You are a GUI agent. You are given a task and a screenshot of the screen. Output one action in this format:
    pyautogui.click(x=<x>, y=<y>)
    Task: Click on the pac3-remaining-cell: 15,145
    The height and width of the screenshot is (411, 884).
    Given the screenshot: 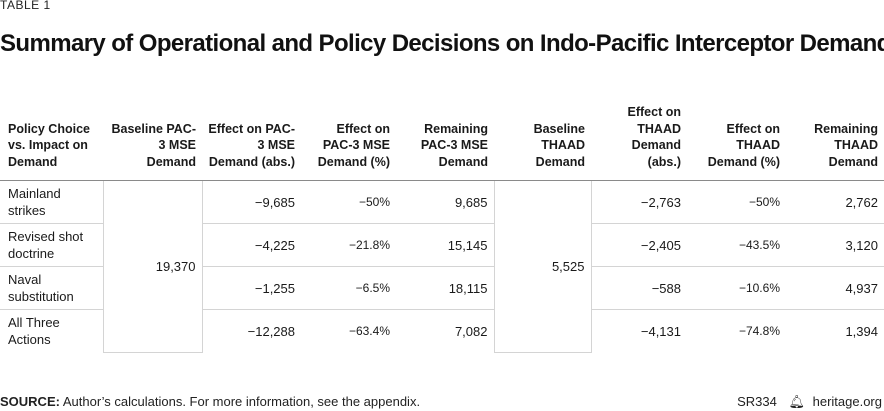 What is the action you would take?
    pyautogui.click(x=445, y=245)
    